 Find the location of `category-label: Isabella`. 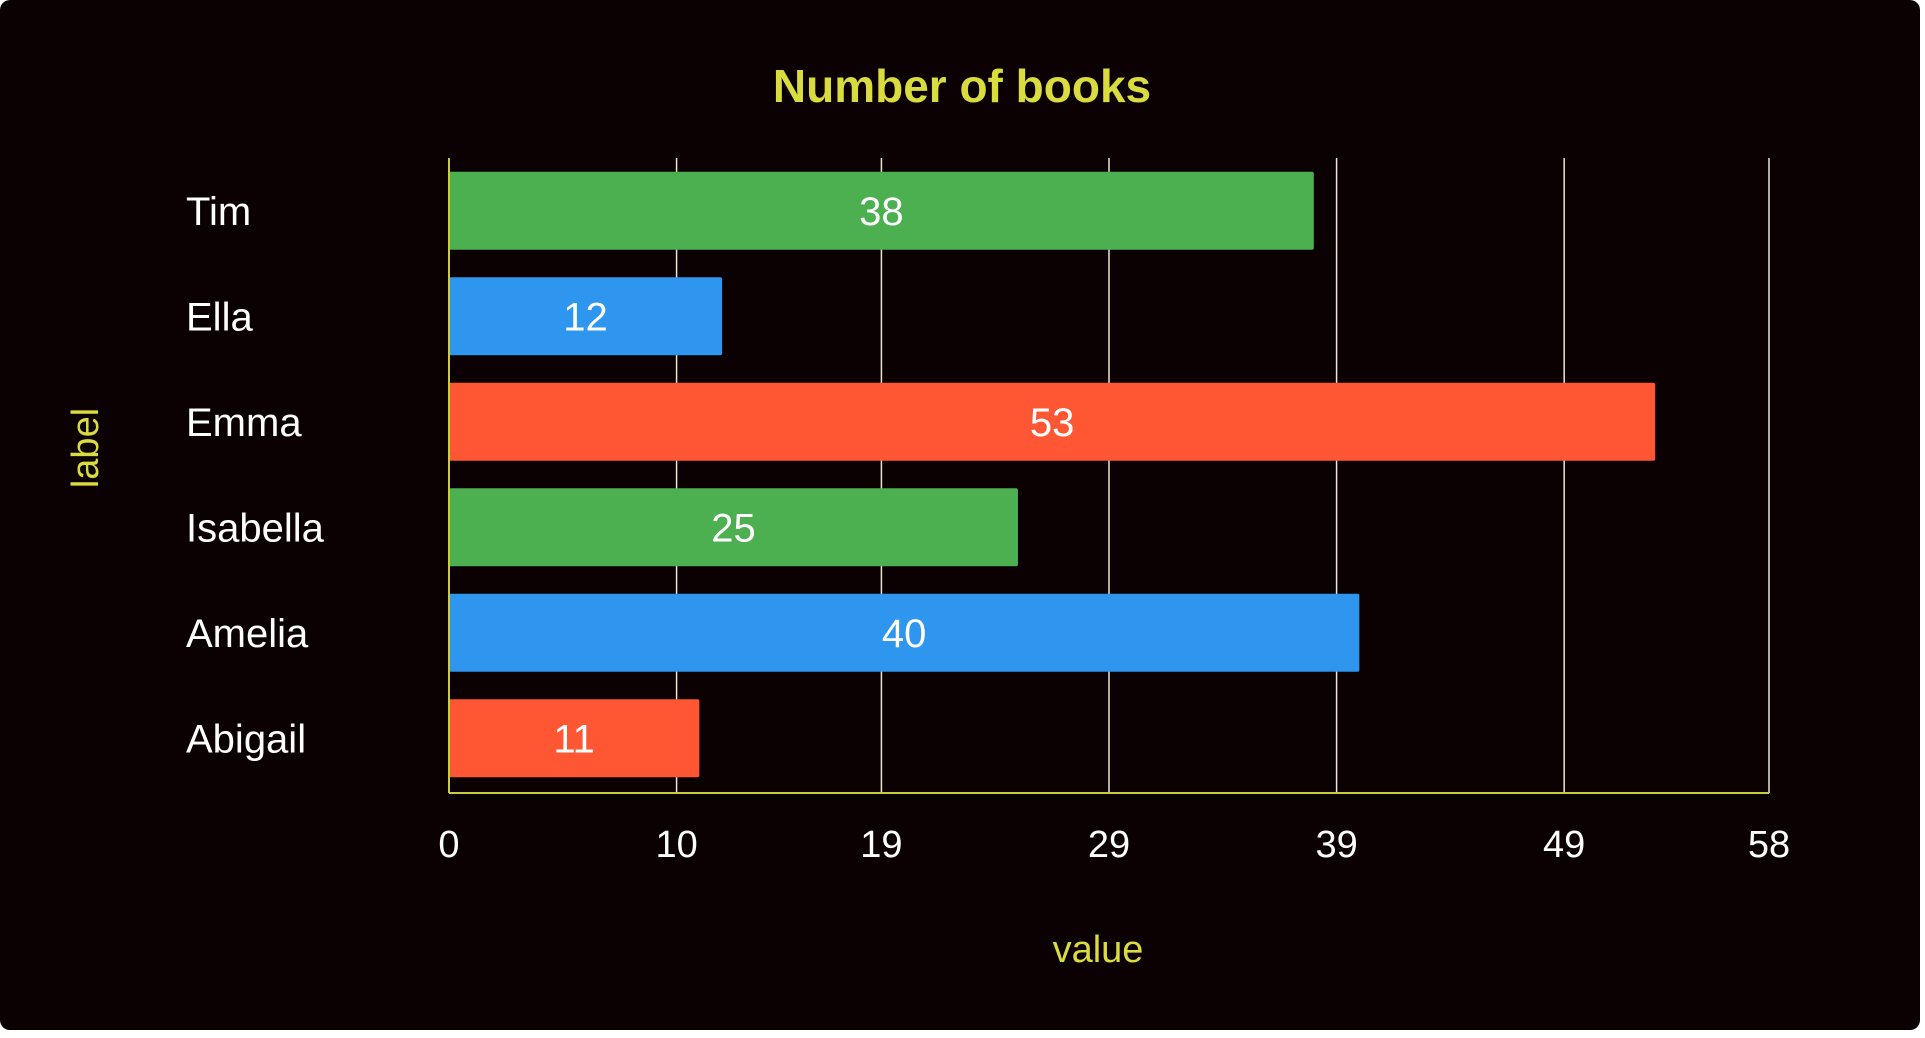

category-label: Isabella is located at coordinates (255, 528).